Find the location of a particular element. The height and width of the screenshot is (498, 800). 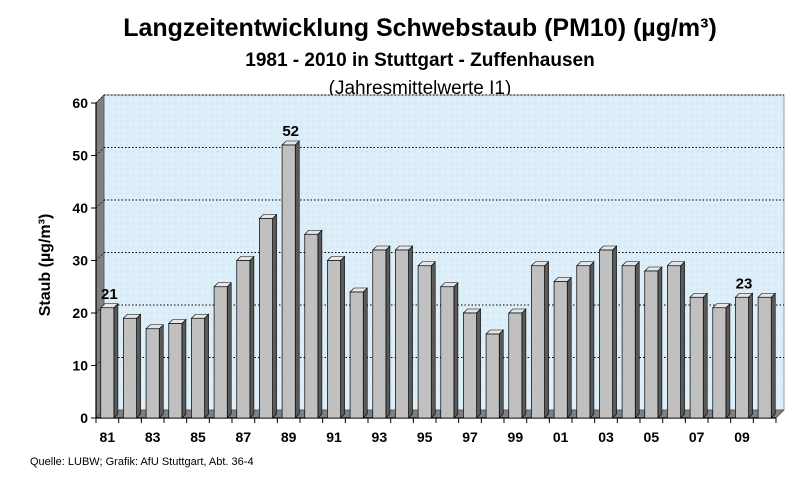

data-label: 21 is located at coordinates (109, 294).